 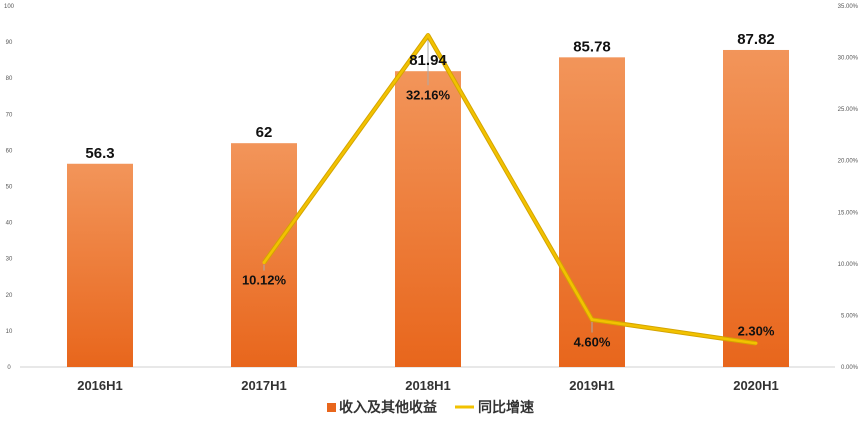 I want to click on bar-value-label: 81.94, so click(x=428, y=60).